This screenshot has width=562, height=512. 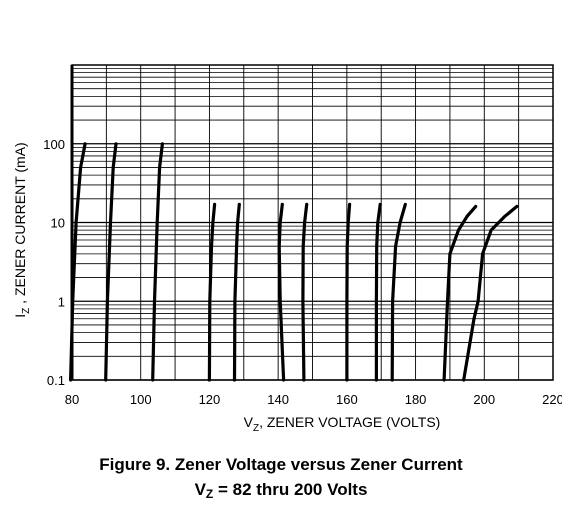 What do you see at coordinates (416, 399) in the screenshot?
I see `x-tick-label: 180` at bounding box center [416, 399].